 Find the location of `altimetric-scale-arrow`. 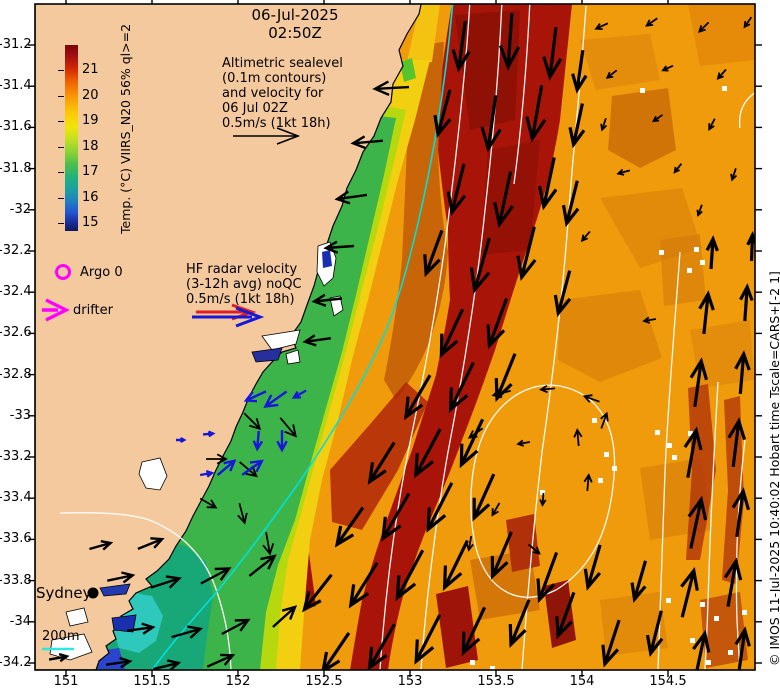

altimetric-scale-arrow is located at coordinates (267, 136).